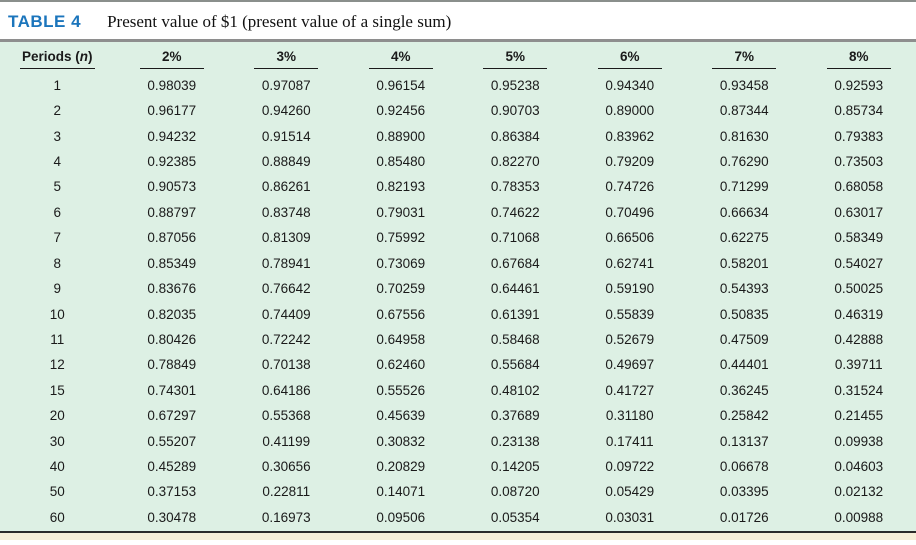 This screenshot has width=916, height=545. I want to click on rate-header-label: 6%, so click(629, 57).